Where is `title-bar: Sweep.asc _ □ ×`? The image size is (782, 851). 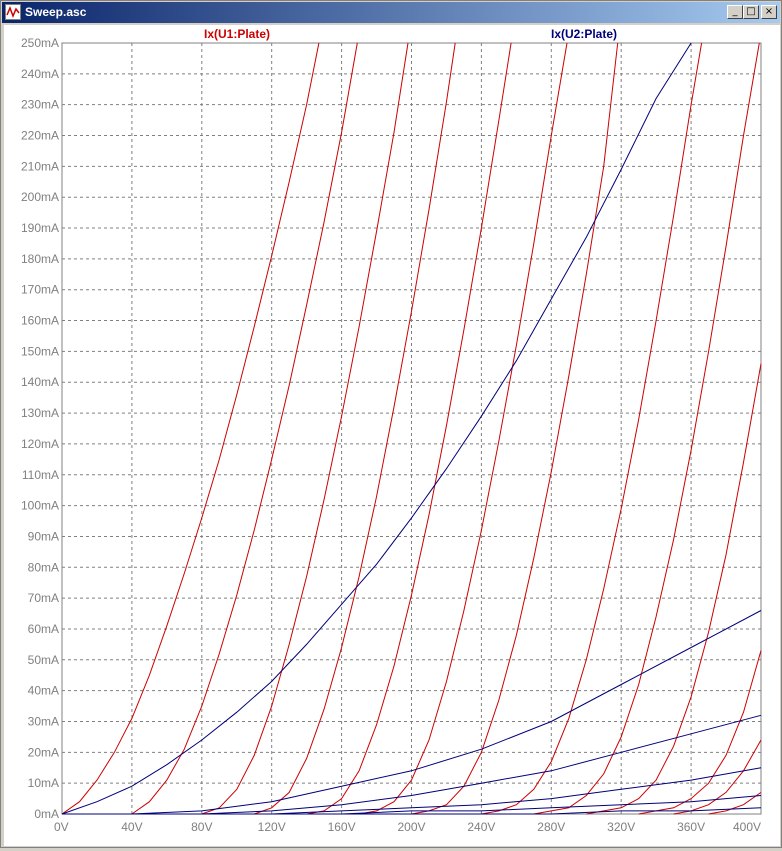 title-bar: Sweep.asc _ □ × is located at coordinates (391, 12).